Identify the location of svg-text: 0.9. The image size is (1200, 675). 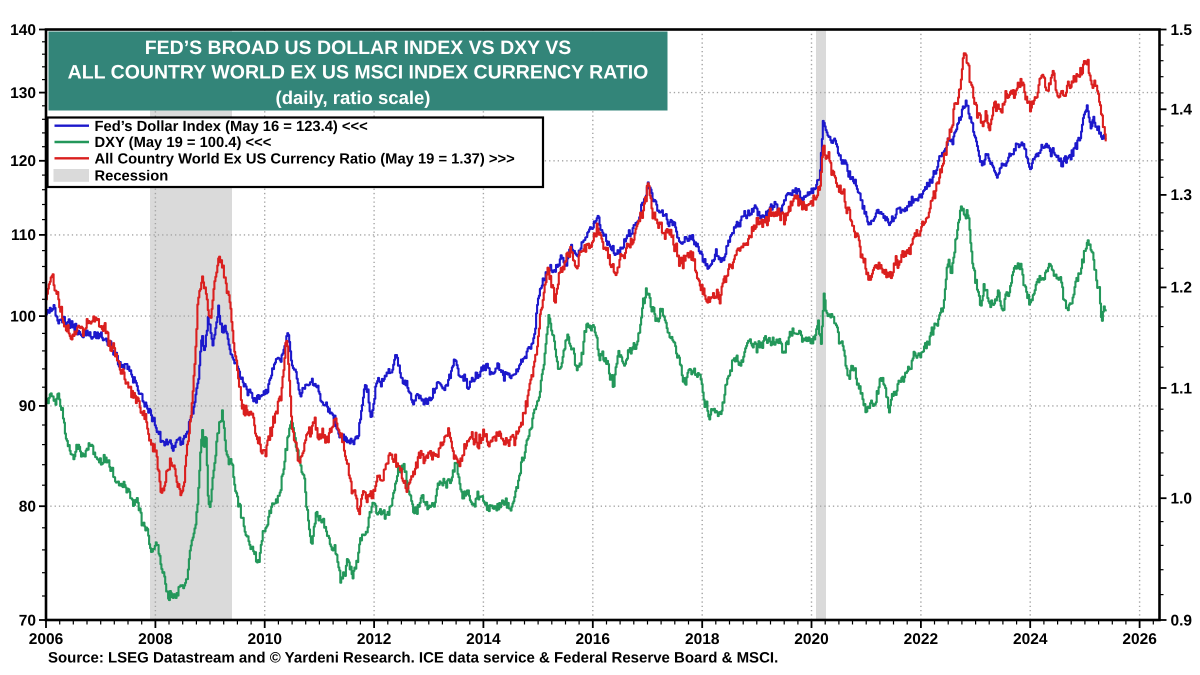
(1182, 620).